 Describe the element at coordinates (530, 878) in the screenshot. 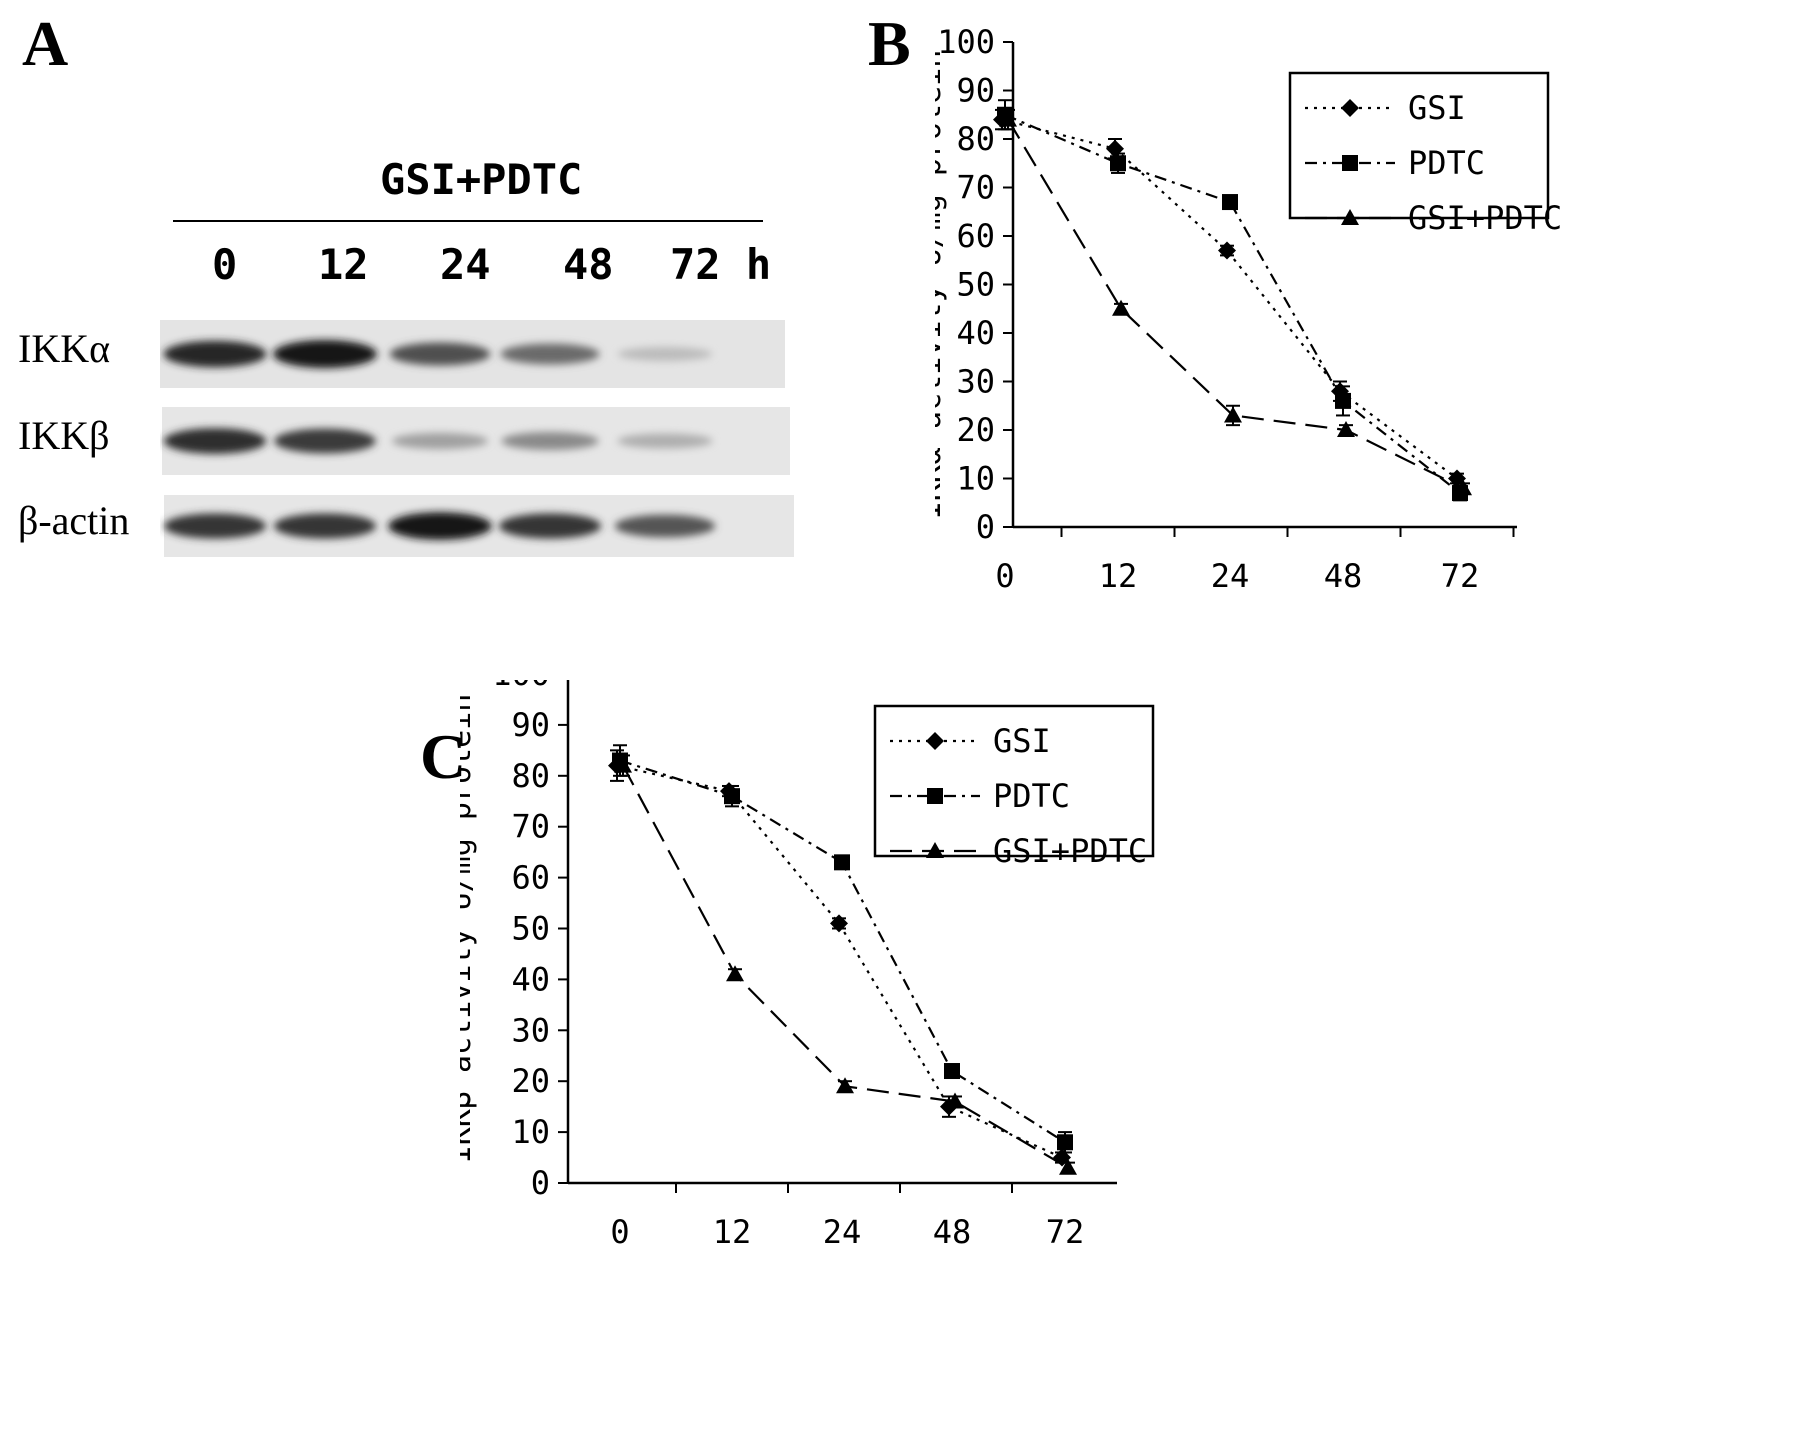

I see `chart-c-y-tick-label: 60` at that location.